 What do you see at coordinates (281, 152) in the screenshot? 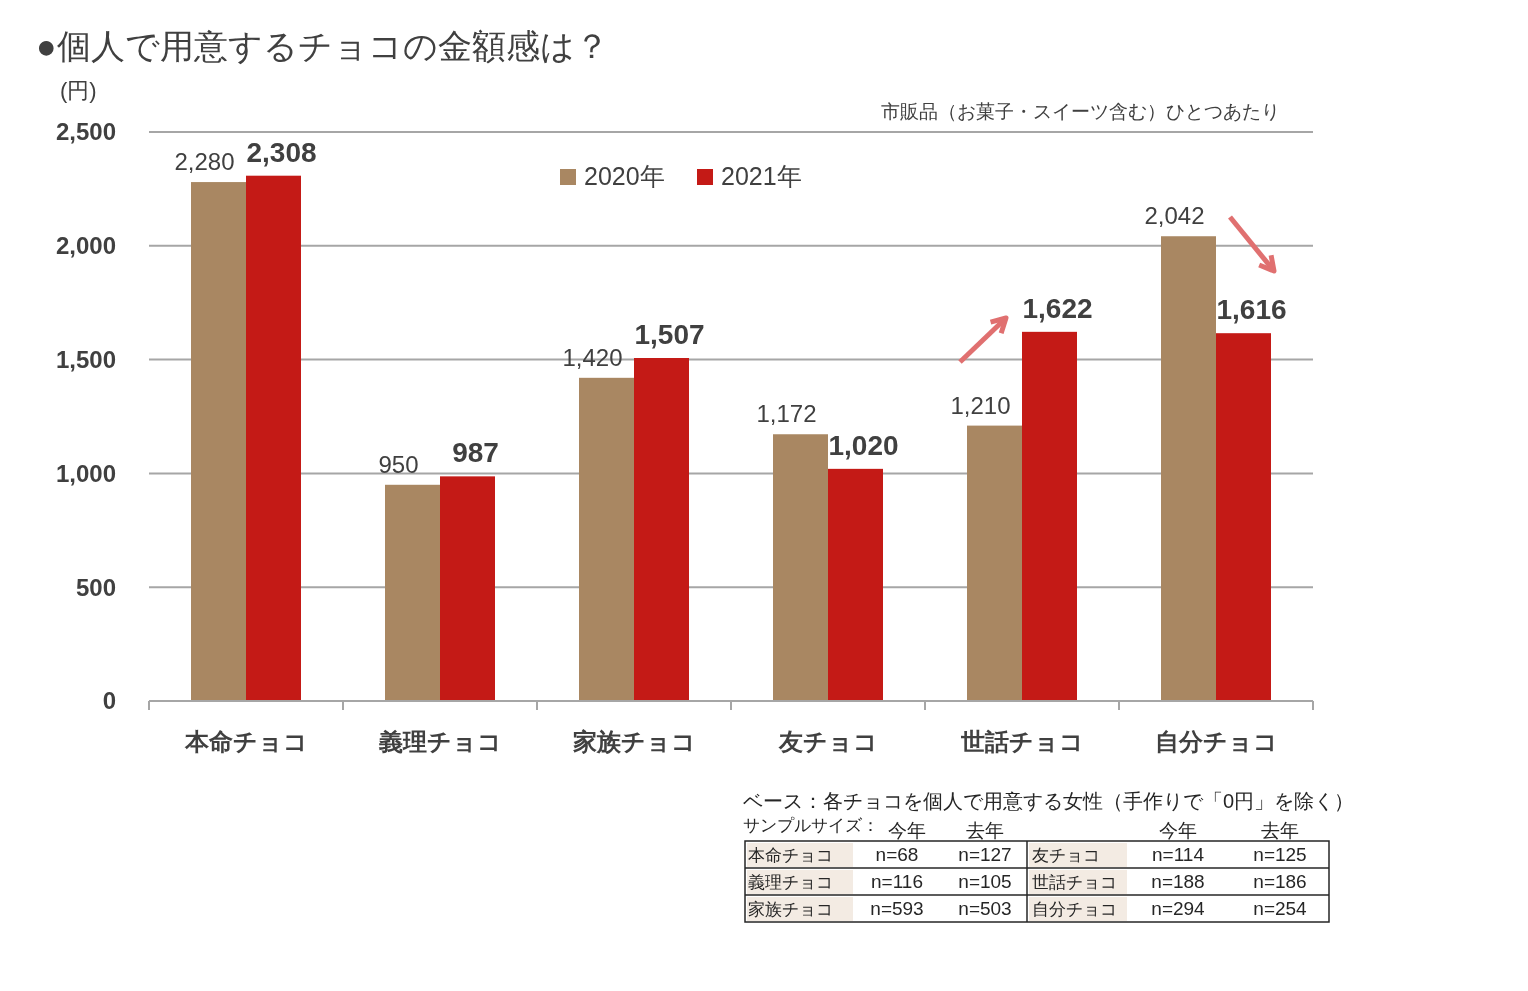
I see `data-label: 2,308` at bounding box center [281, 152].